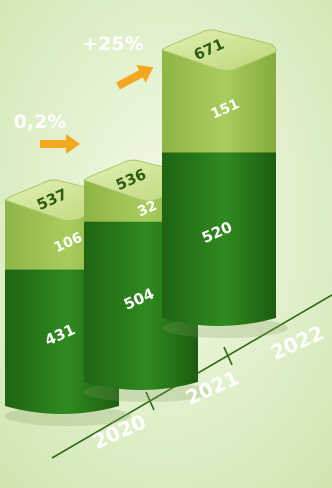  What do you see at coordinates (218, 50) in the screenshot?
I see `bar-top-face` at bounding box center [218, 50].